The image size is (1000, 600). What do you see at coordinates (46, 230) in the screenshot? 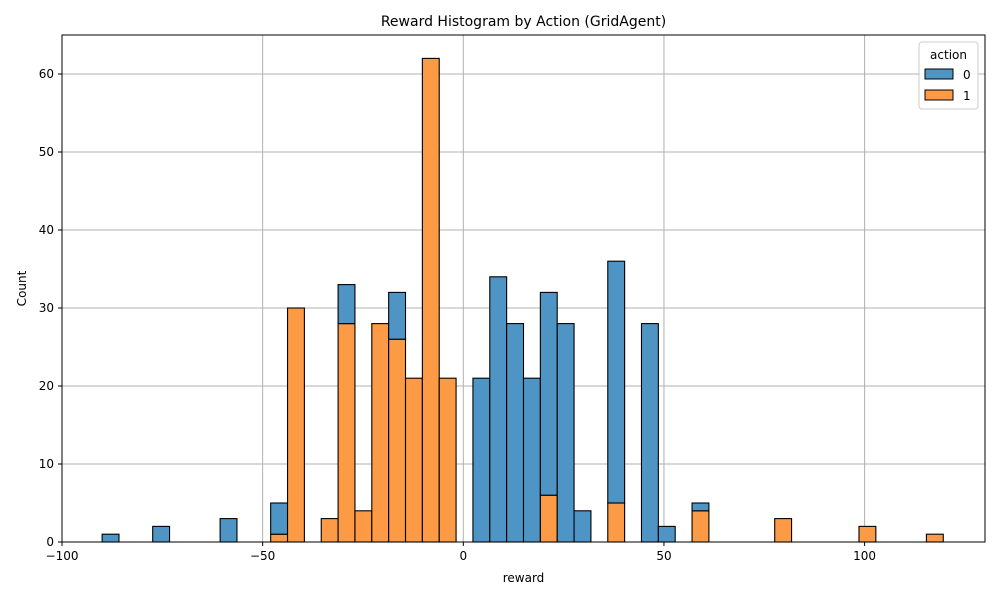
I see `y-tick-label: 40` at bounding box center [46, 230].